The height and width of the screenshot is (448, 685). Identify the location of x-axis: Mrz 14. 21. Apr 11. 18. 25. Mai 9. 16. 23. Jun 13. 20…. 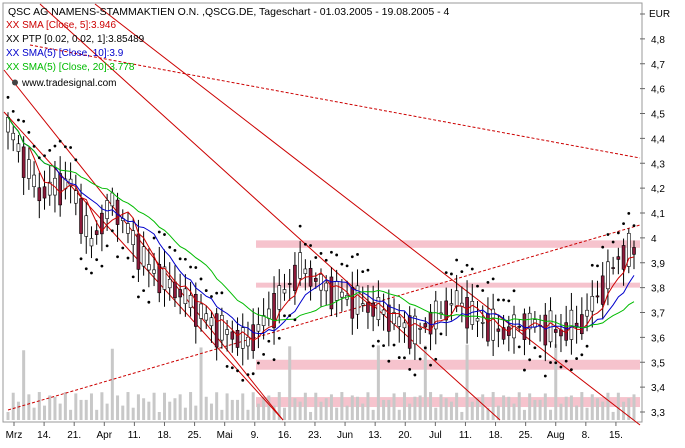
(314, 431).